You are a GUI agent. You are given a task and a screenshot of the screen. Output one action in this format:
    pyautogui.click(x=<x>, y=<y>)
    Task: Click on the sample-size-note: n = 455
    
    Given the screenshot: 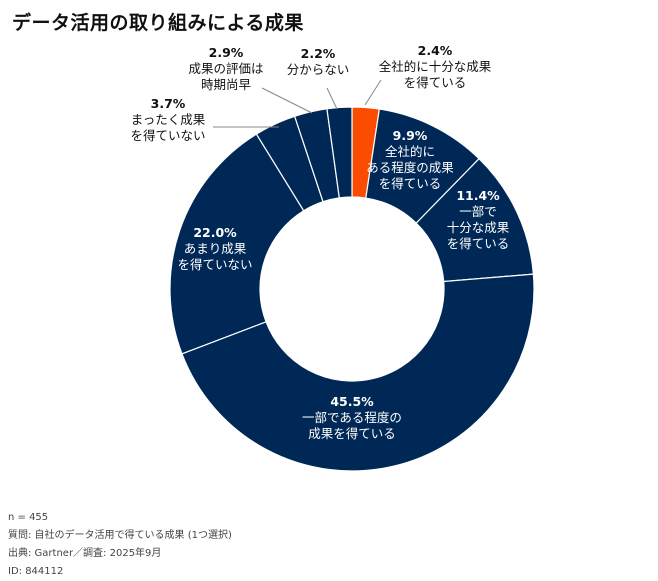 What is the action you would take?
    pyautogui.click(x=28, y=517)
    